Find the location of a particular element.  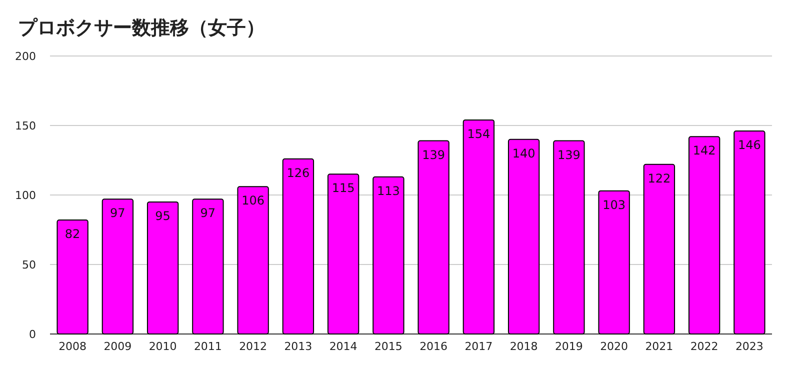

data-label: 146 is located at coordinates (749, 145).